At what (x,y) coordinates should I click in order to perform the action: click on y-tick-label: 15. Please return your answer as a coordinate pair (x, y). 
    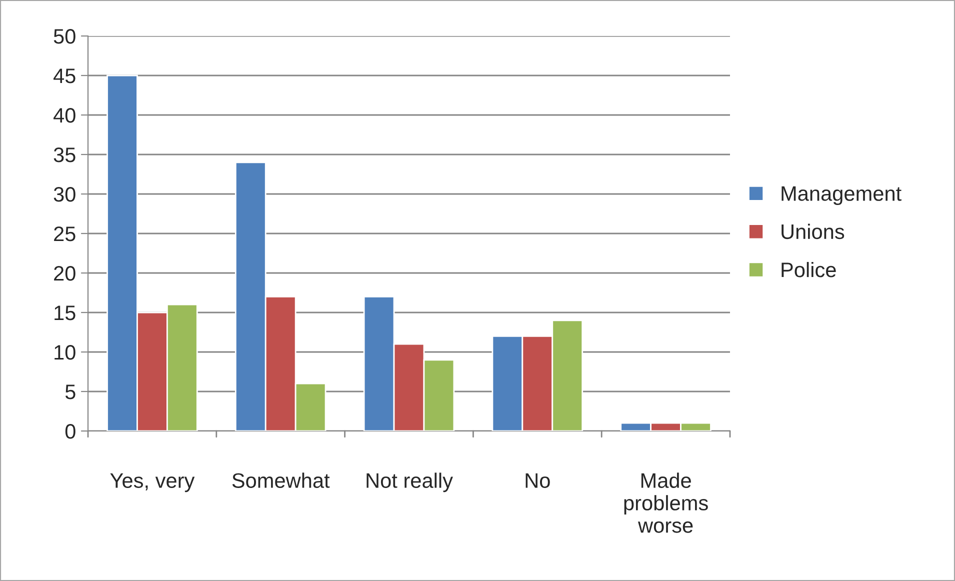
    Looking at the image, I should click on (65, 313).